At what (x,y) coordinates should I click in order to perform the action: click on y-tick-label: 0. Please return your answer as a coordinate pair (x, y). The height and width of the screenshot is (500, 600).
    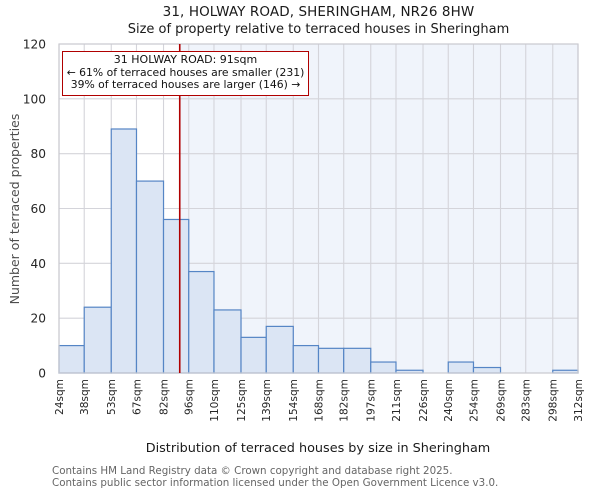
    Looking at the image, I should click on (42, 374).